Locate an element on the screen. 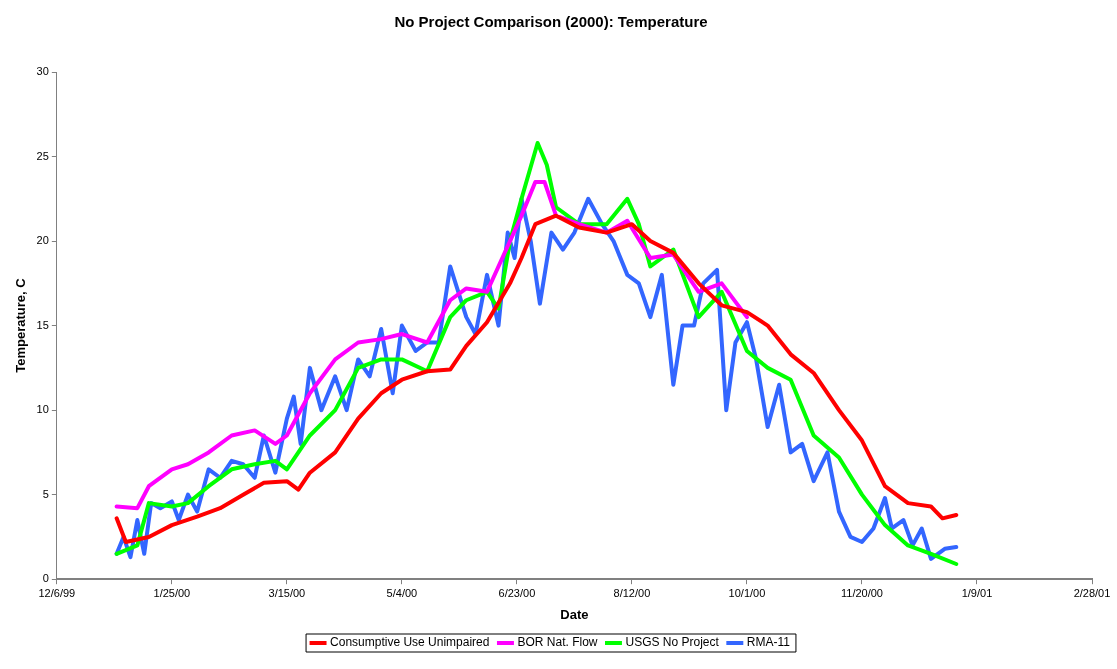 Image resolution: width=1117 pixels, height=669 pixels. y-tick-label: 15 is located at coordinates (42, 324).